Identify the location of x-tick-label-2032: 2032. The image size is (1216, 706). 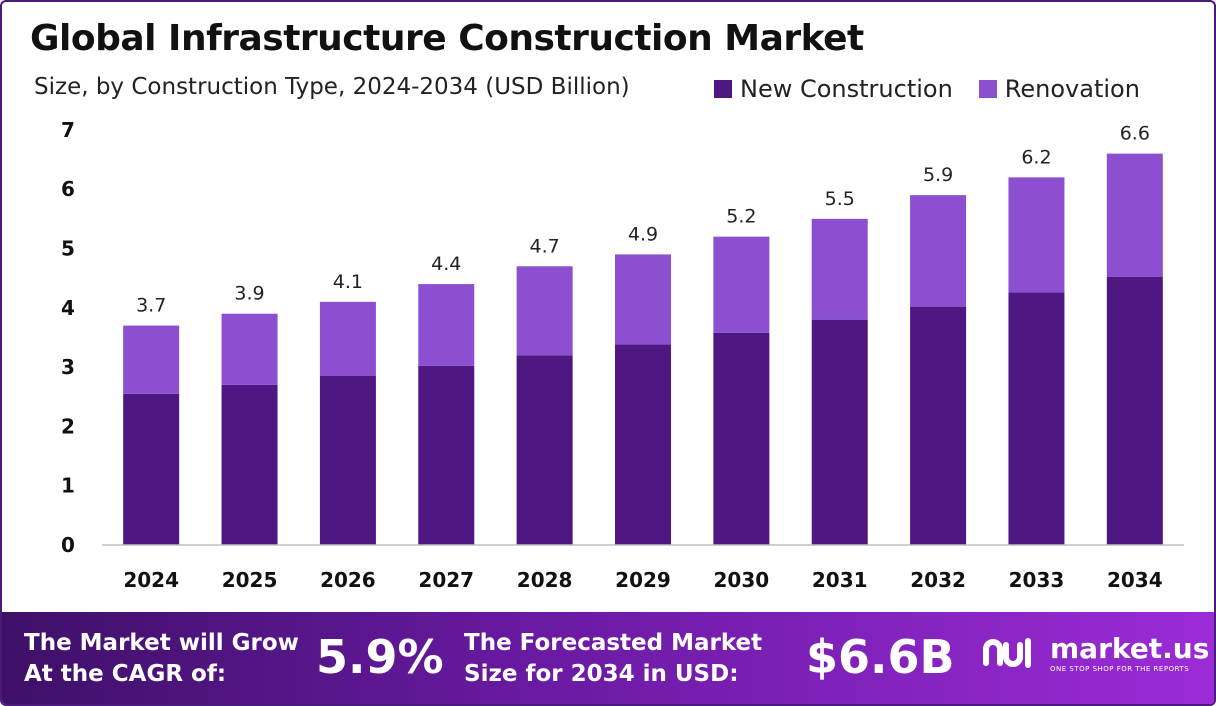
(938, 580).